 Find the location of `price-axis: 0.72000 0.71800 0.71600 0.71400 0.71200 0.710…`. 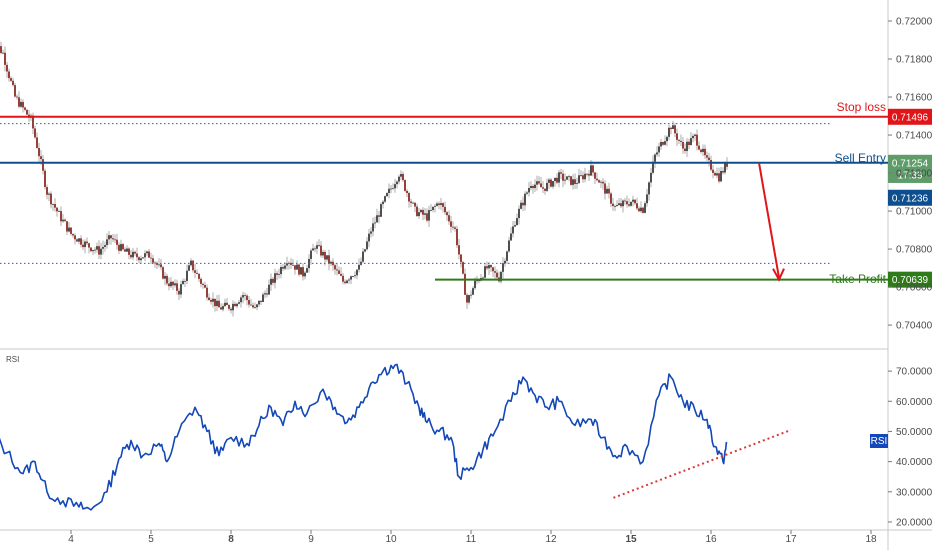

price-axis: 0.72000 0.71800 0.71600 0.71400 0.71200 0.710… is located at coordinates (910, 174).